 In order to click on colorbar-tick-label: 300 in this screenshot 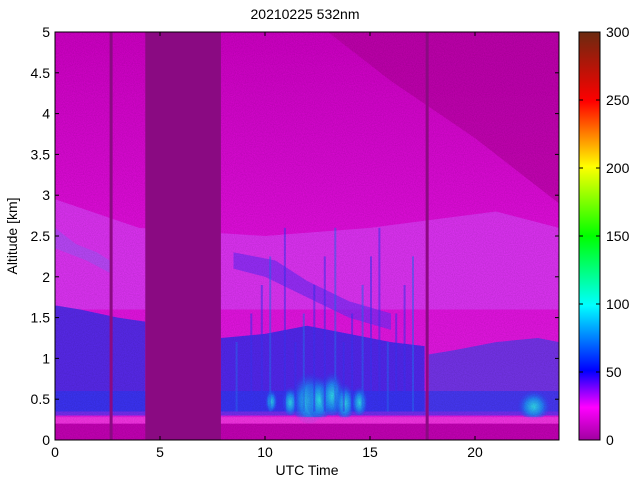, I will do `click(618, 32)`.